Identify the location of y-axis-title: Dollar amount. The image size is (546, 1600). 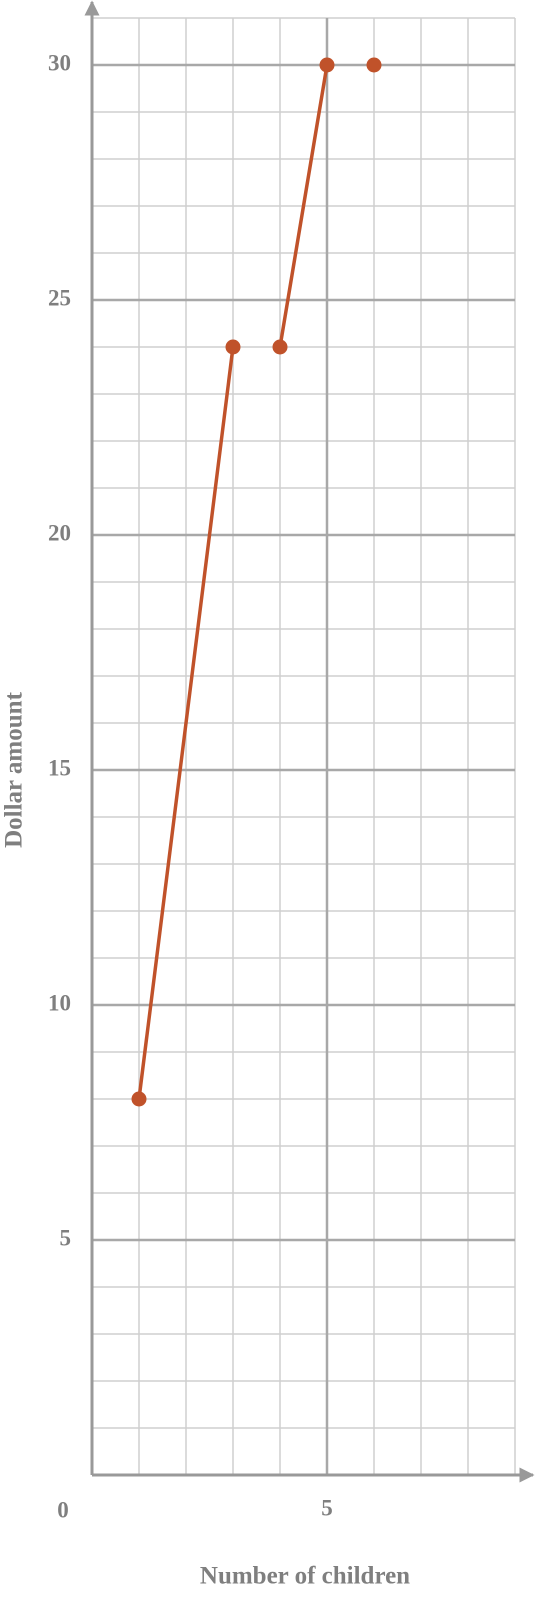
(14, 769).